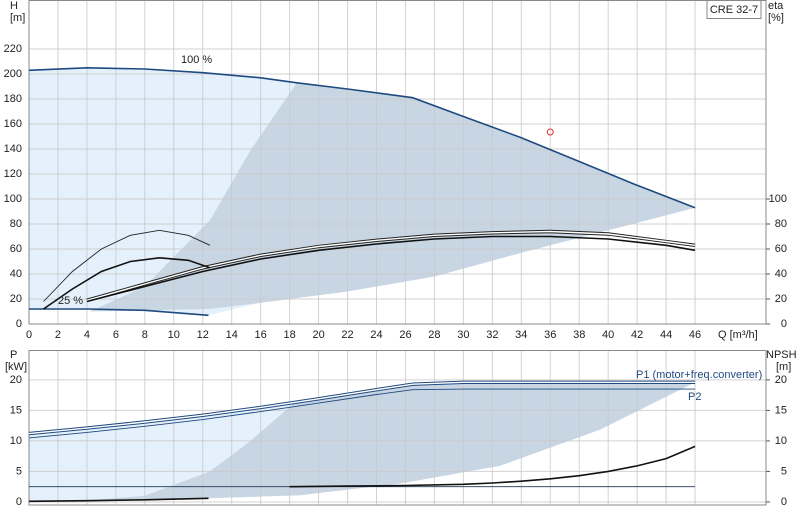 The width and height of the screenshot is (800, 520). What do you see at coordinates (174, 335) in the screenshot?
I see `x-tick-label: 10` at bounding box center [174, 335].